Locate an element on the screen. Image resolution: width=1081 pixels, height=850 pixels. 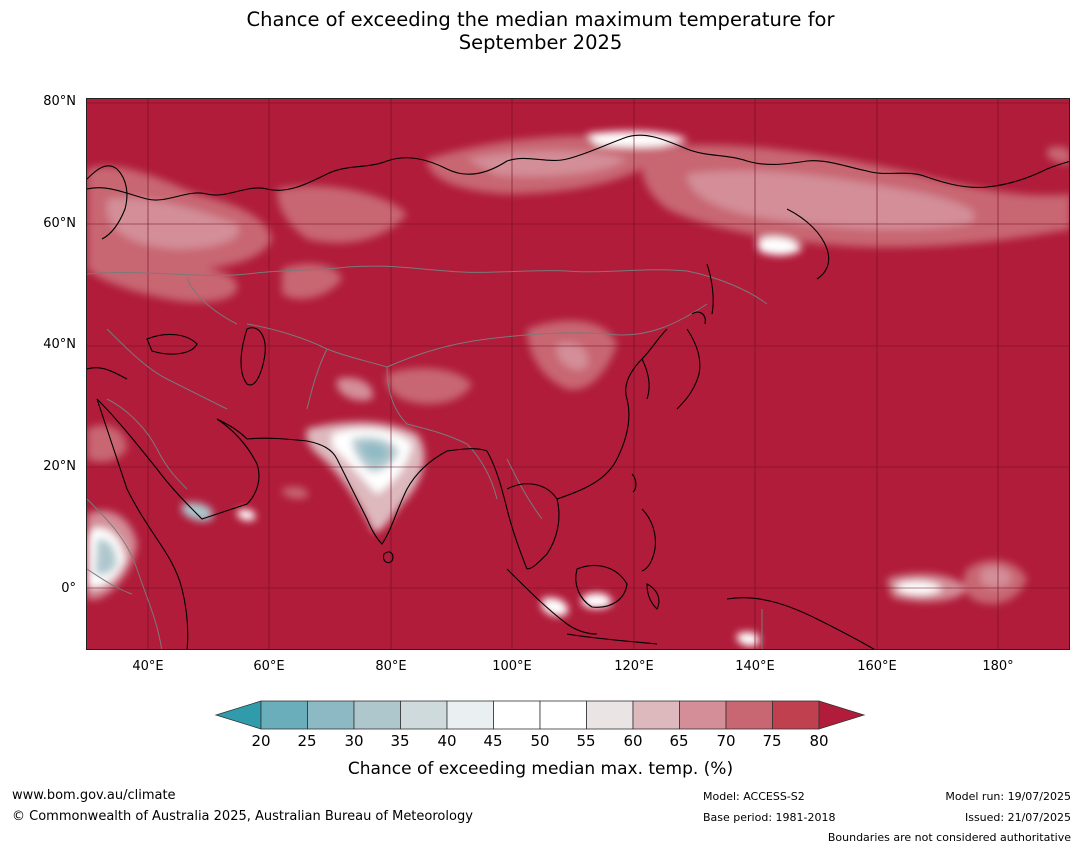
lon-label-100e: 100°E is located at coordinates (512, 666).